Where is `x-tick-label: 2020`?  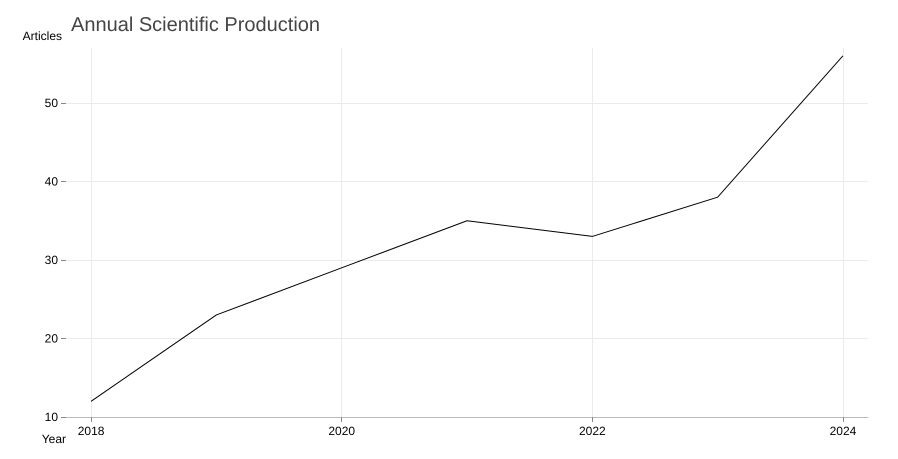
x-tick-label: 2020 is located at coordinates (342, 431).